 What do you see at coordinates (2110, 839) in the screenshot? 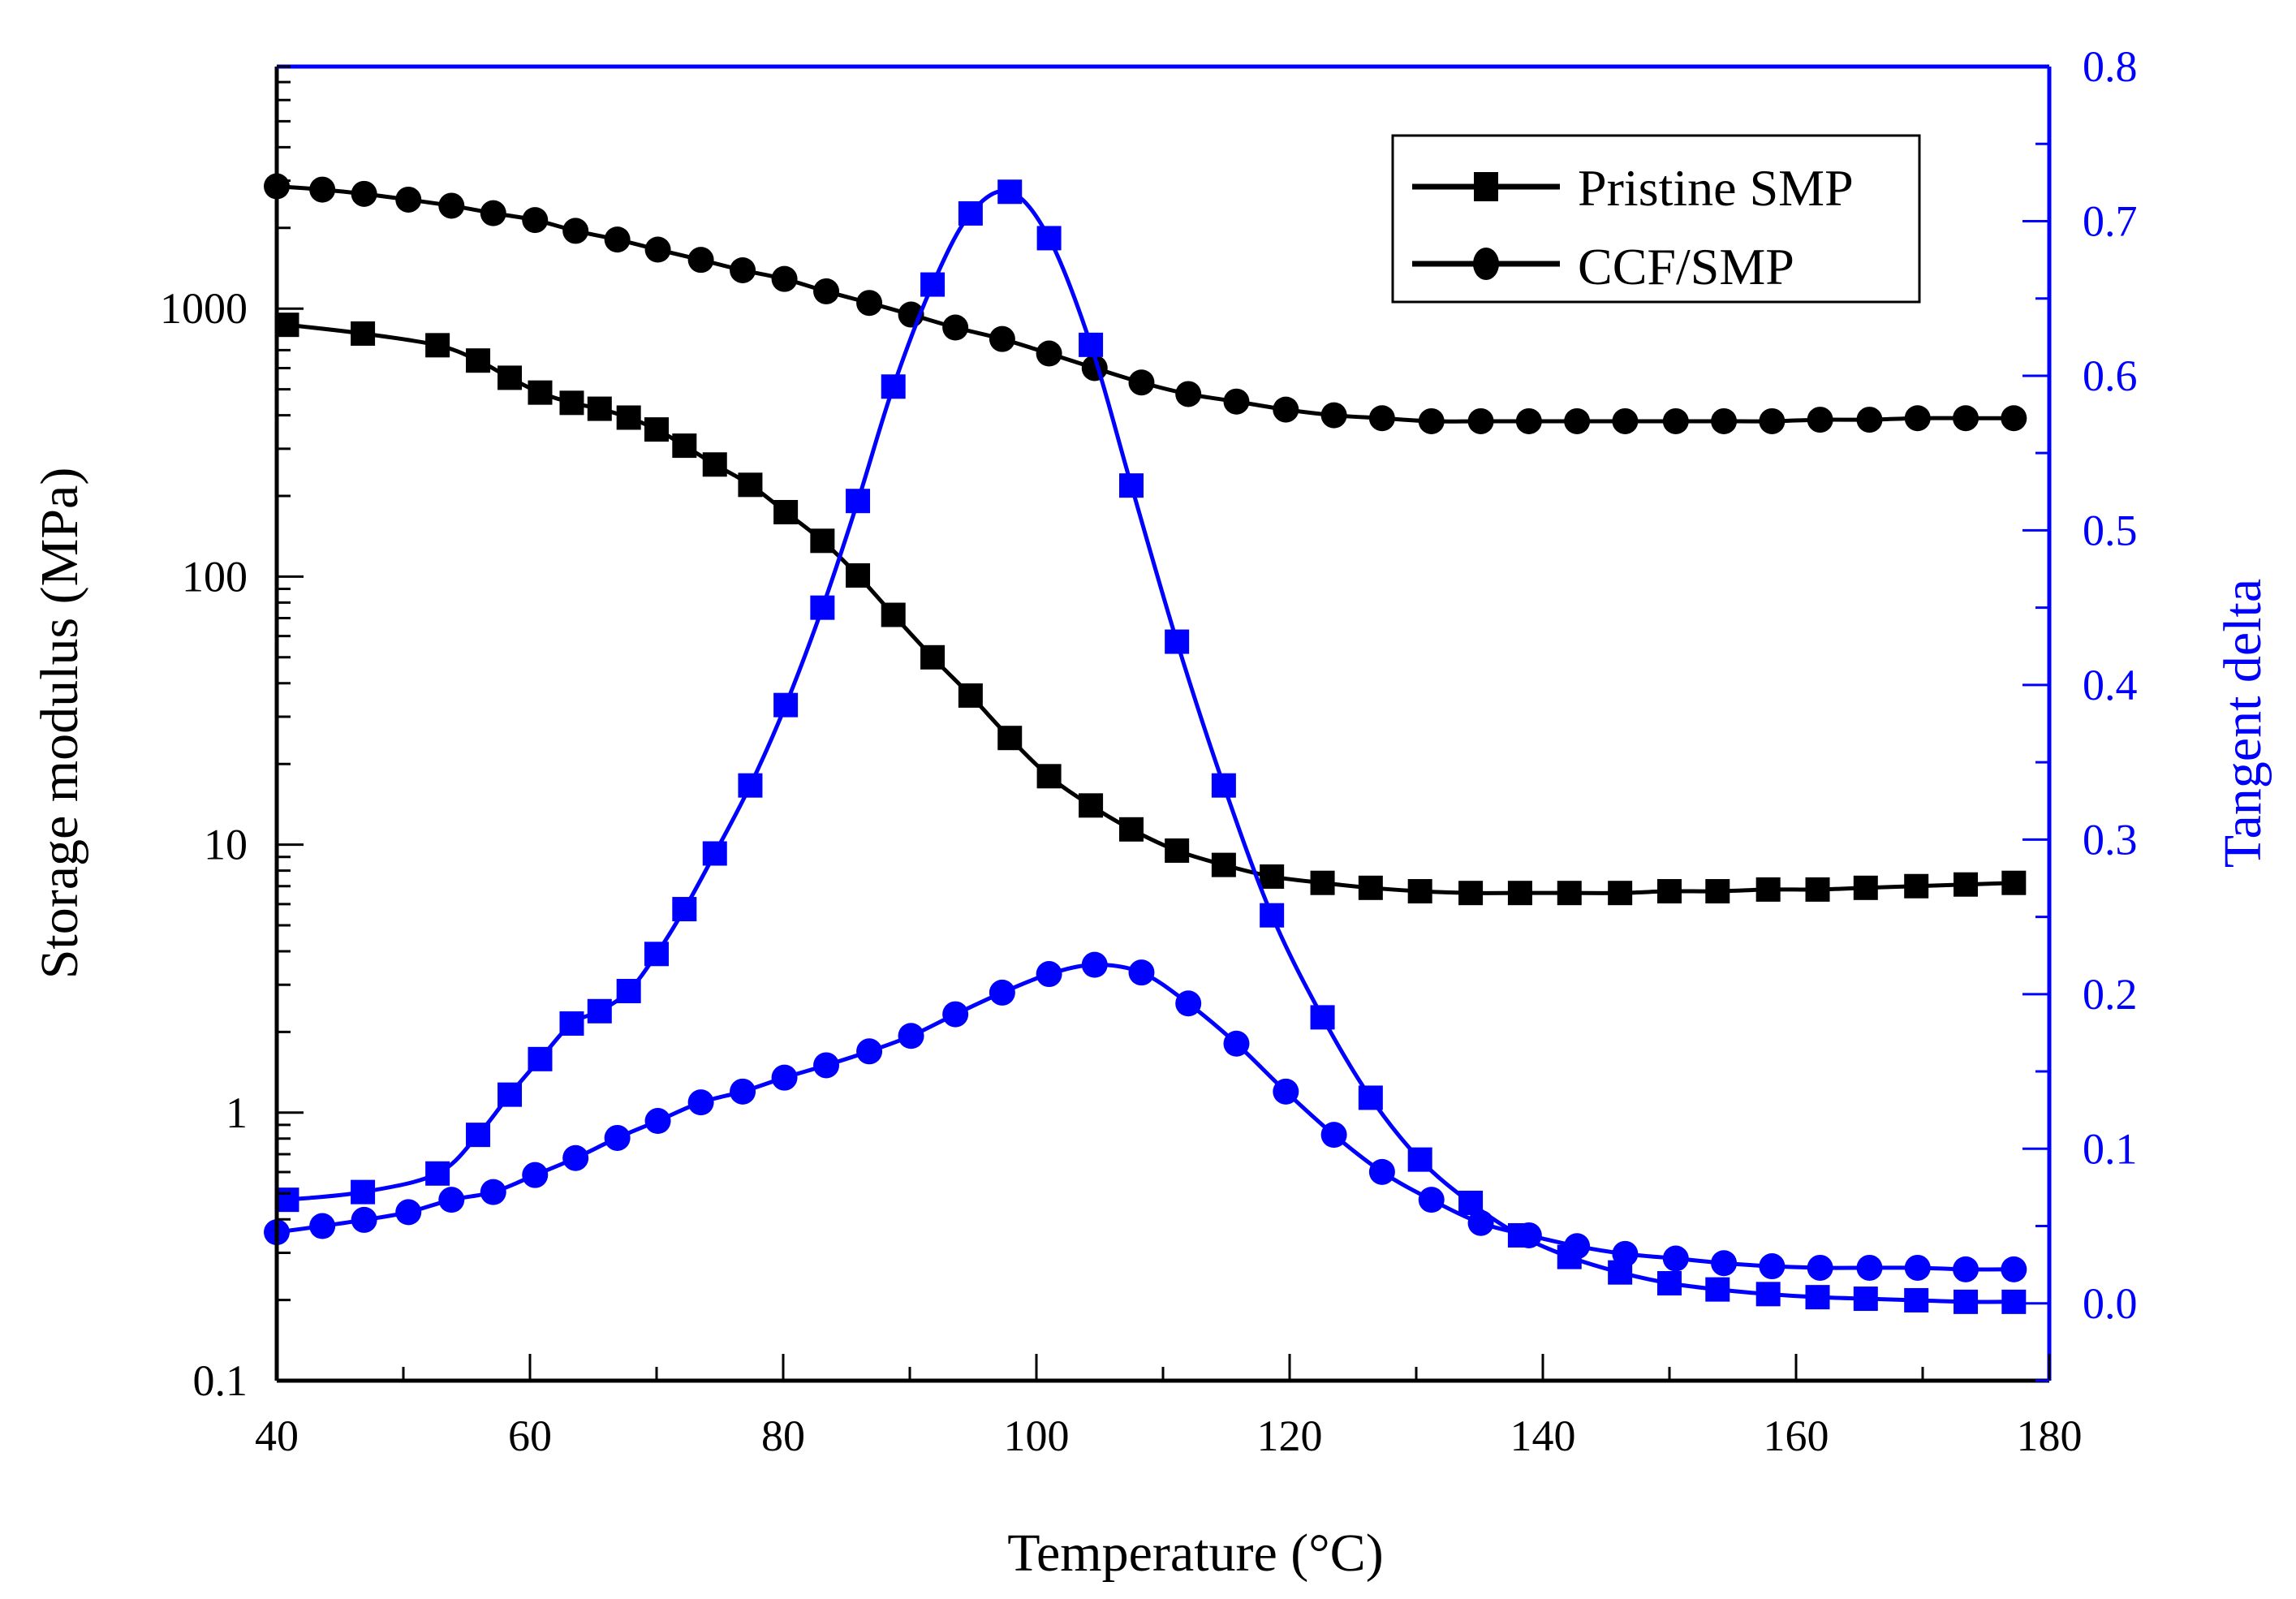
I see `y2-tick-label: 0.3` at bounding box center [2110, 839].